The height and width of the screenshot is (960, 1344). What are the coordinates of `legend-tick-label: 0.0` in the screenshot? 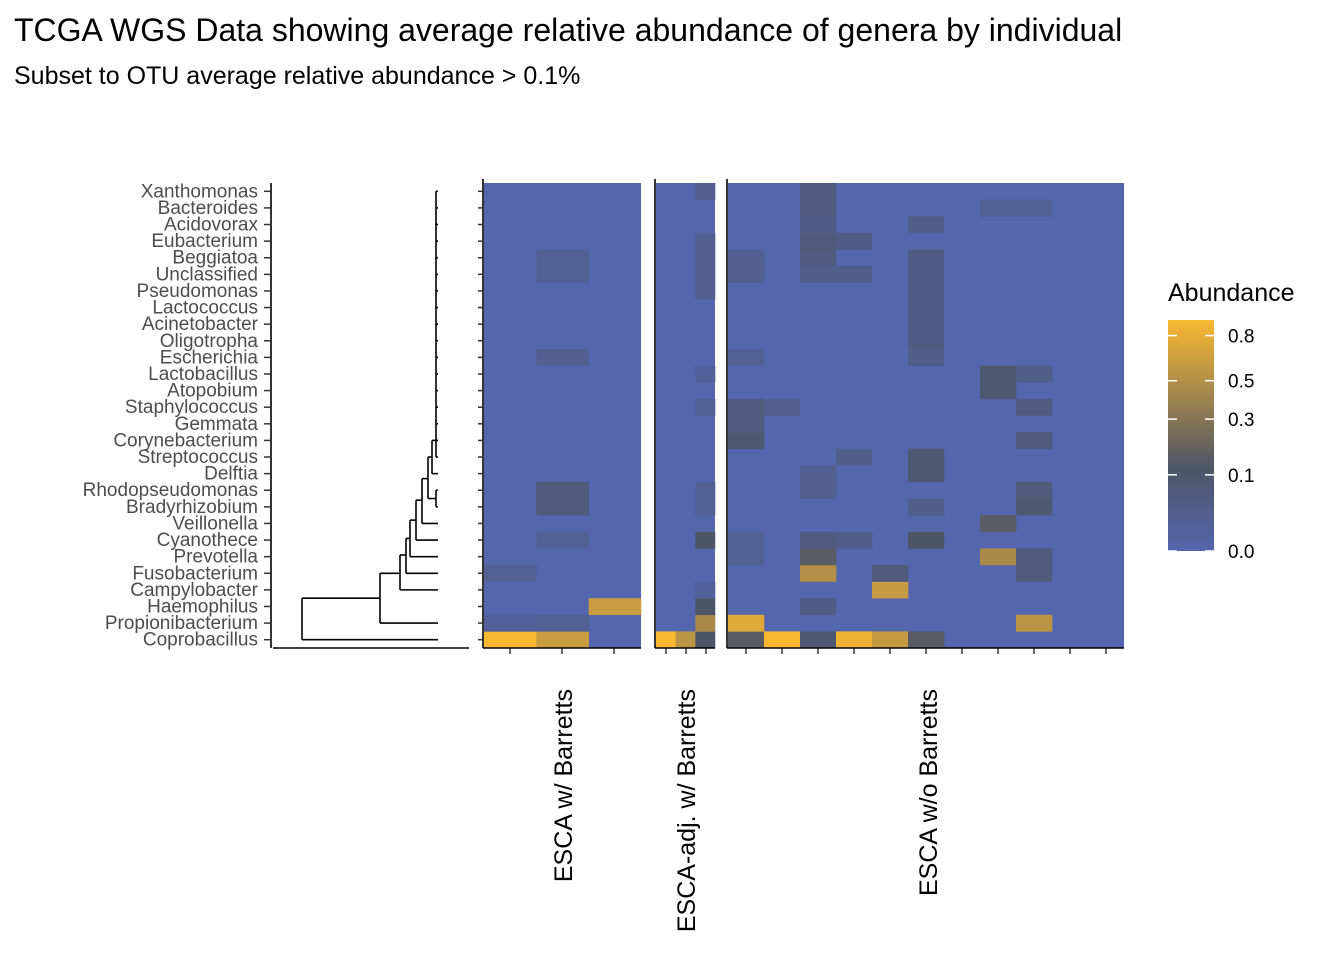 It's located at (1241, 552).